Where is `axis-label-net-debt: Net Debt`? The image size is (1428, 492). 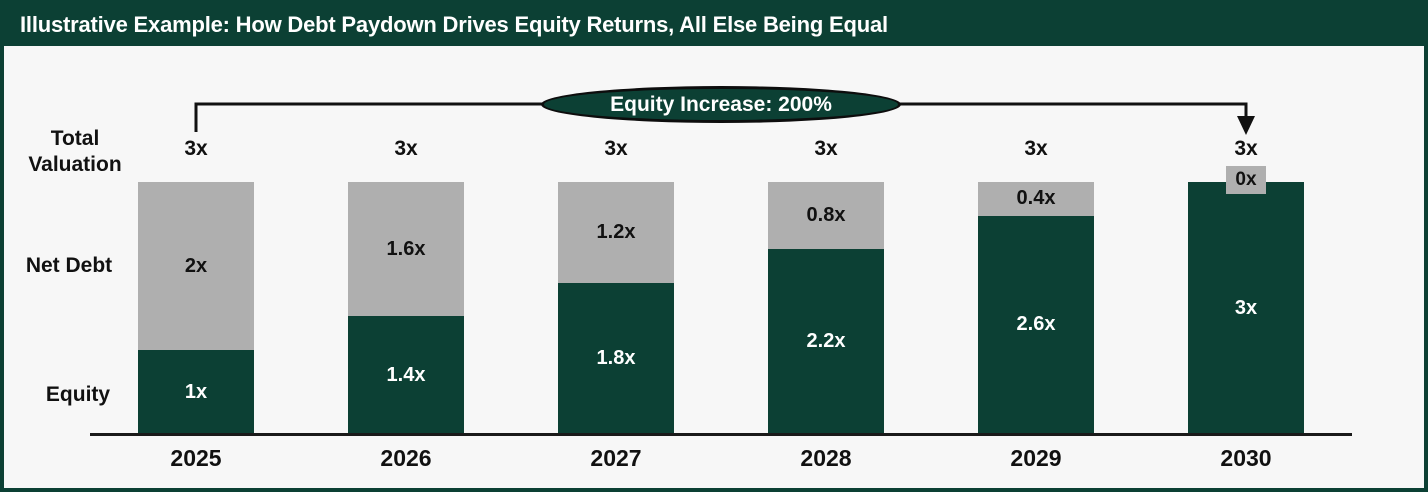
axis-label-net-debt: Net Debt is located at coordinates (69, 265).